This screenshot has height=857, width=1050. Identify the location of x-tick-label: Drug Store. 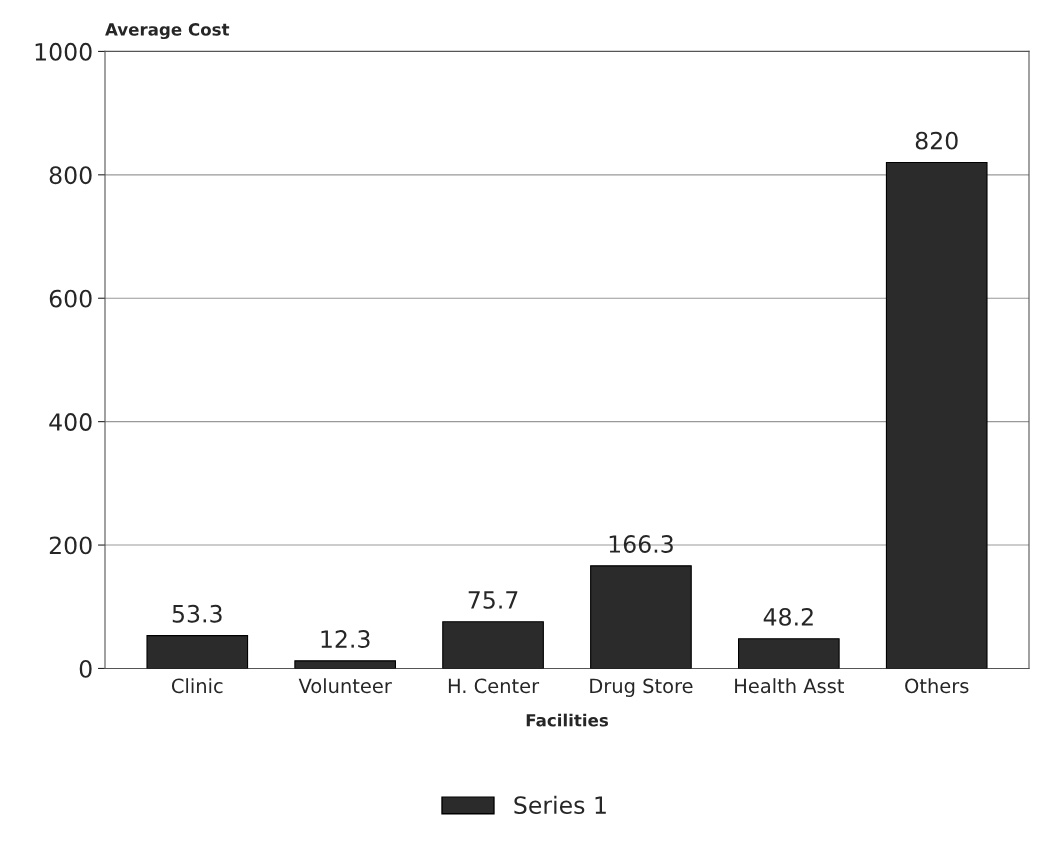
(641, 687).